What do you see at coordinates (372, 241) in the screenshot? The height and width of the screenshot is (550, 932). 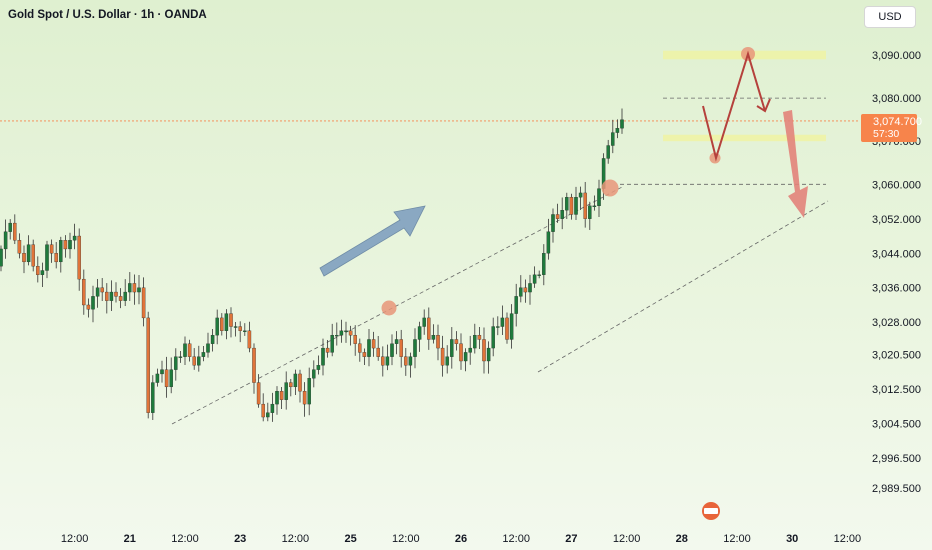 I see `uptrend-arrow` at bounding box center [372, 241].